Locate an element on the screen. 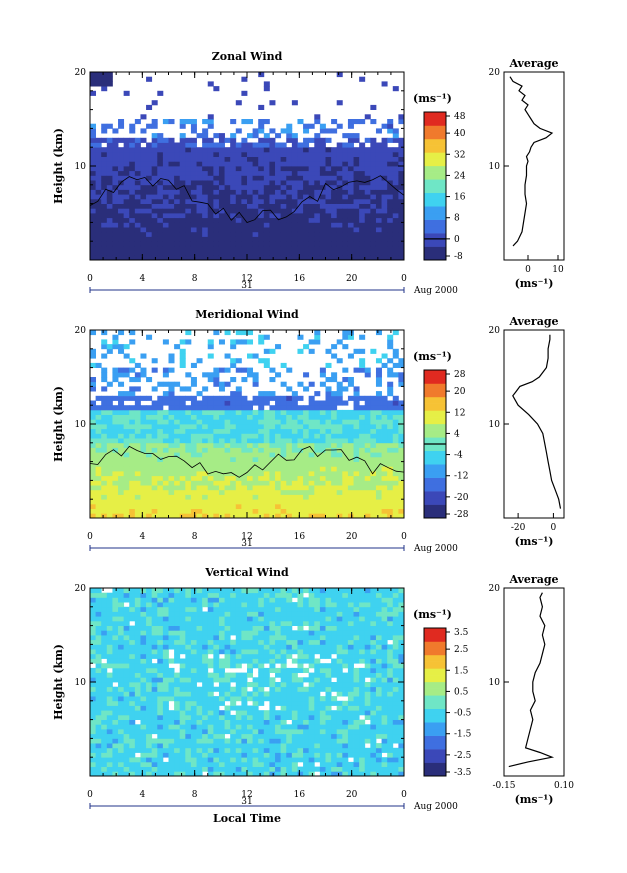 Image resolution: width=627 pixels, height=873 pixels. colorbar-tick-label: 20 is located at coordinates (460, 392).